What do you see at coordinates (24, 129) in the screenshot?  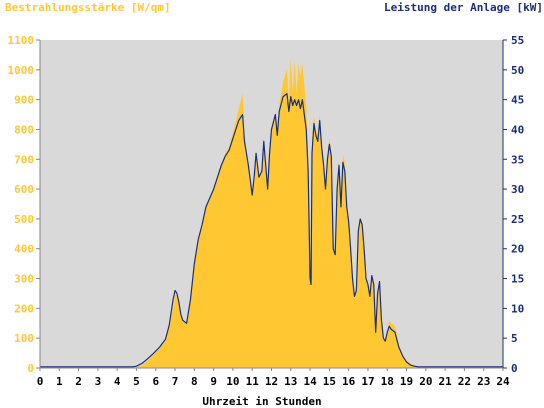 I see `left-tick-label: 800` at bounding box center [24, 129].